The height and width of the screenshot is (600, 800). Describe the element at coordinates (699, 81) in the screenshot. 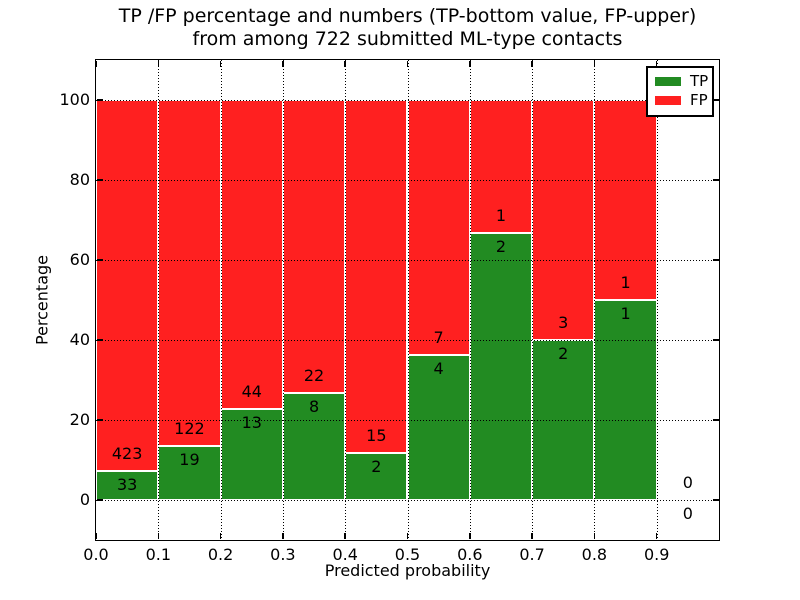

I see `legend-label-tp: TP` at that location.